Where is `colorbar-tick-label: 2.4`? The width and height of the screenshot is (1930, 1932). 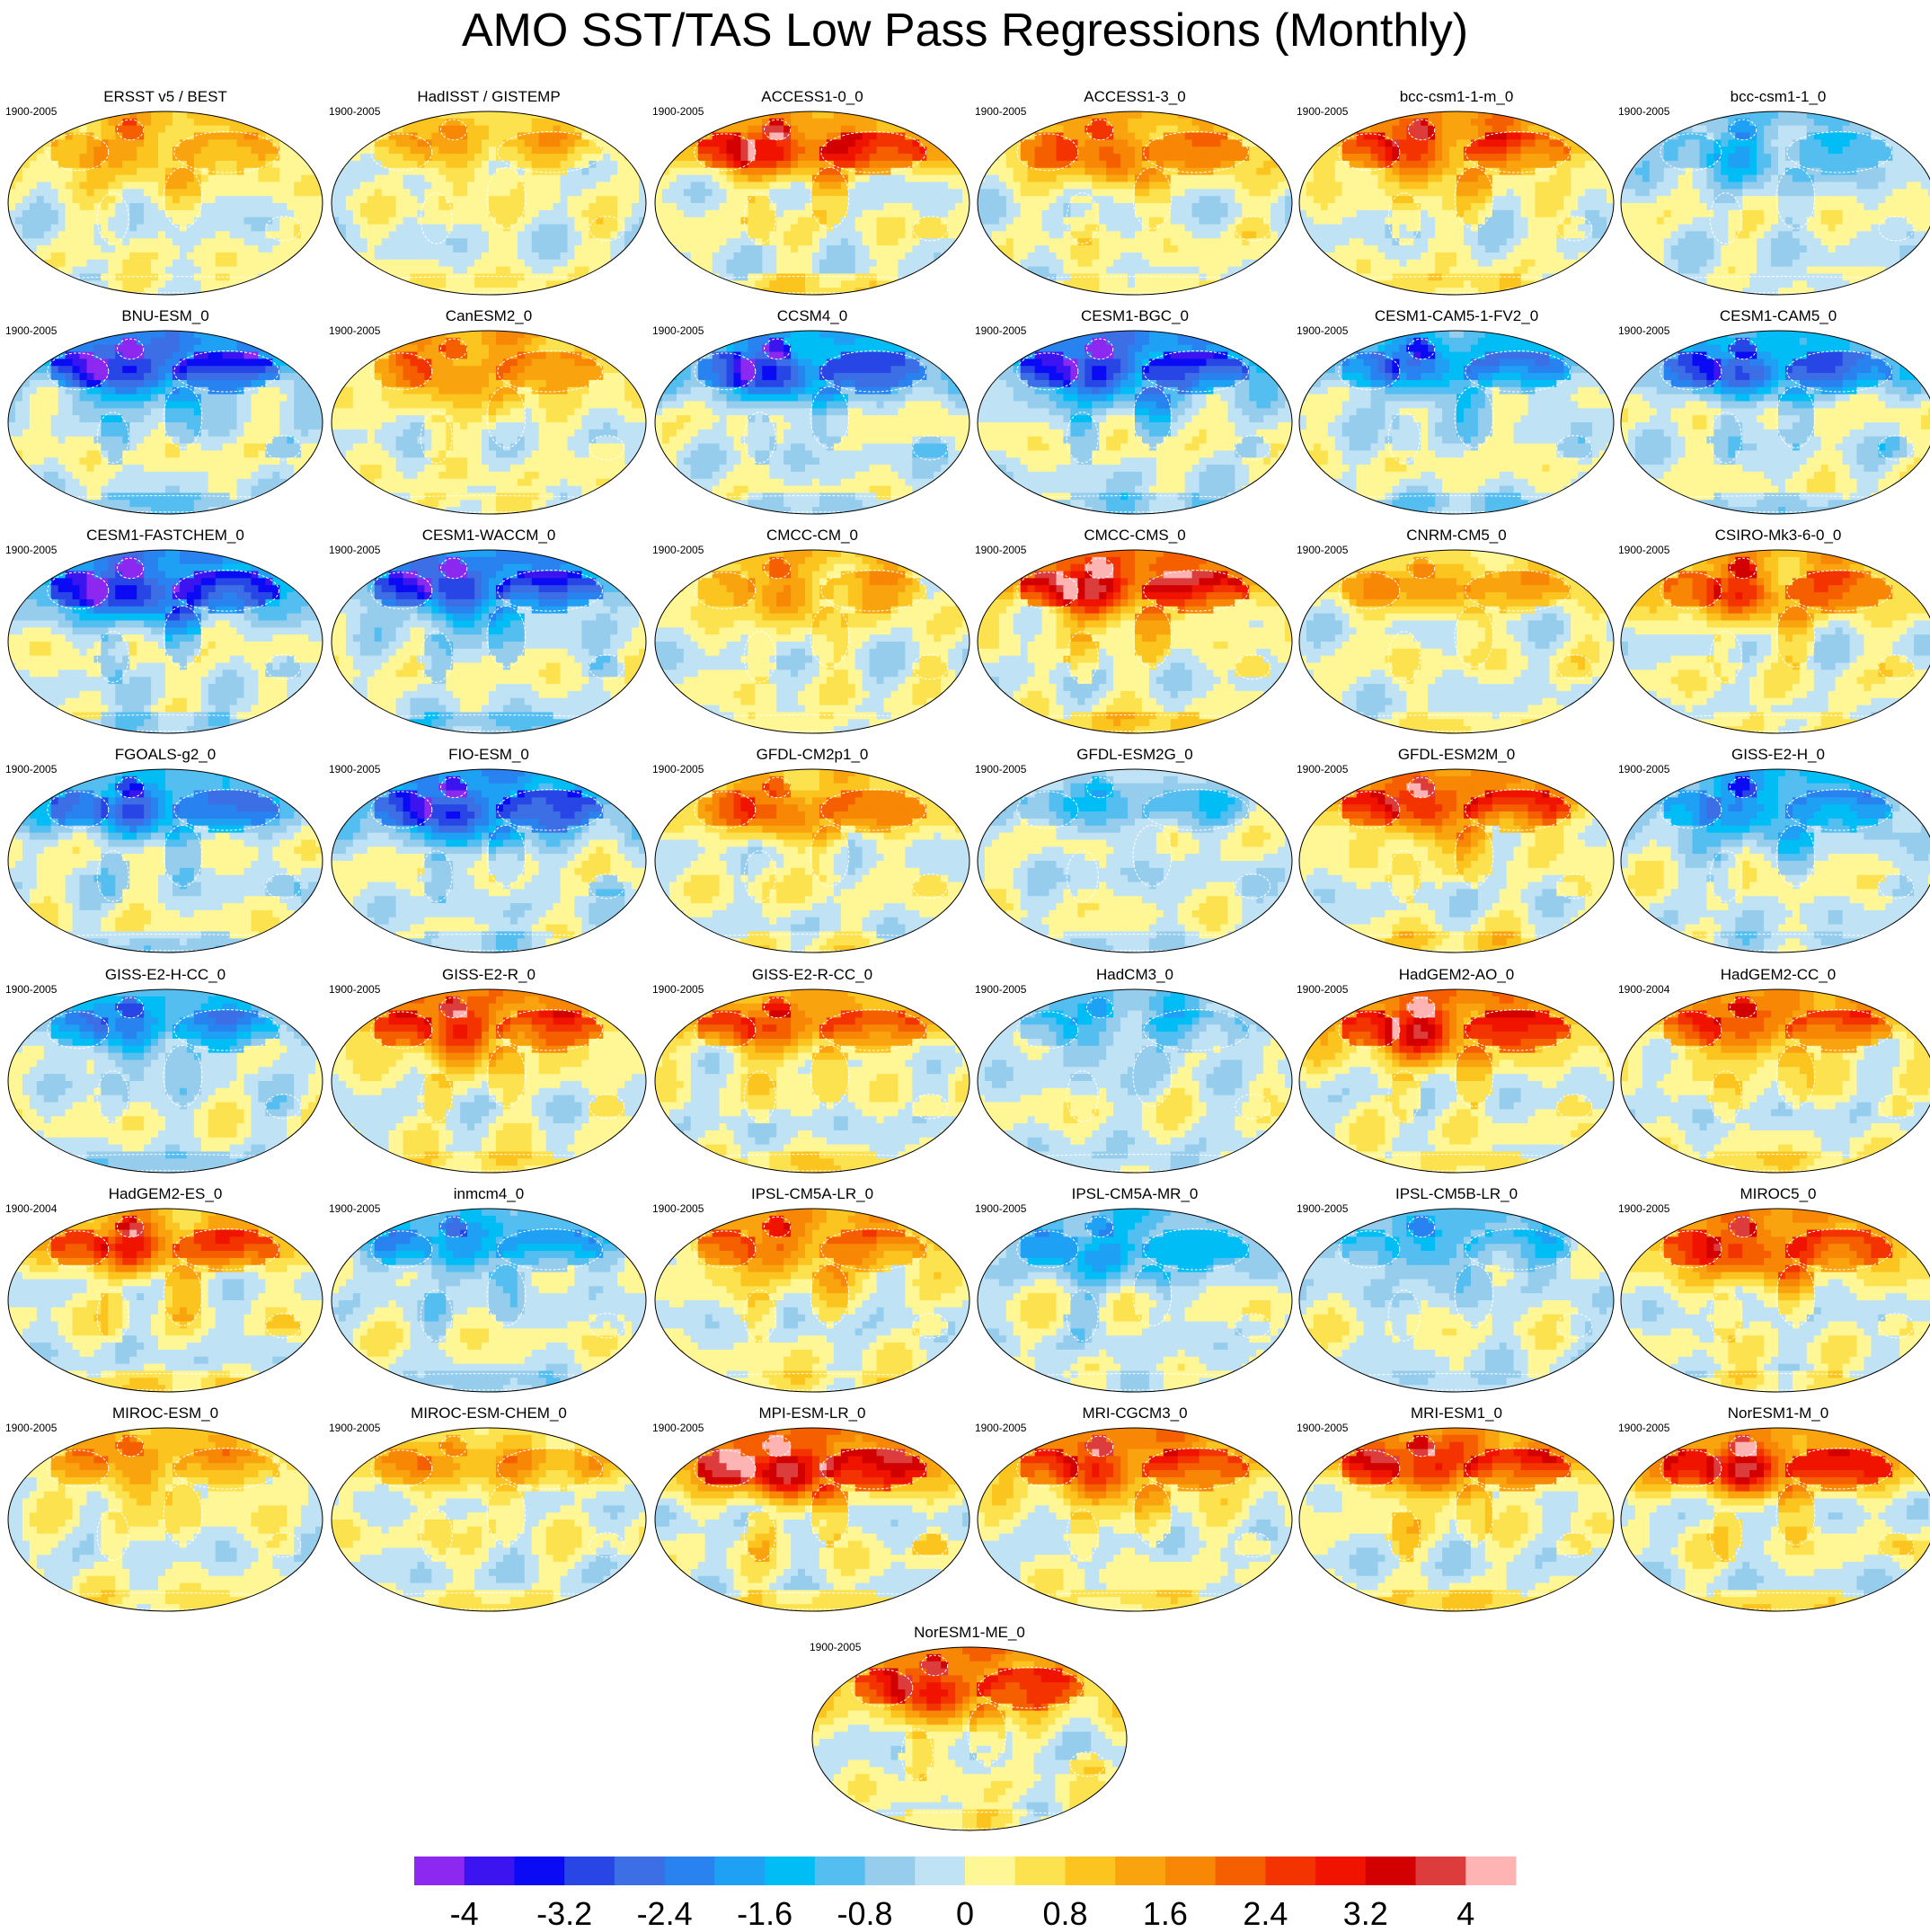 colorbar-tick-label: 2.4 is located at coordinates (1265, 1914).